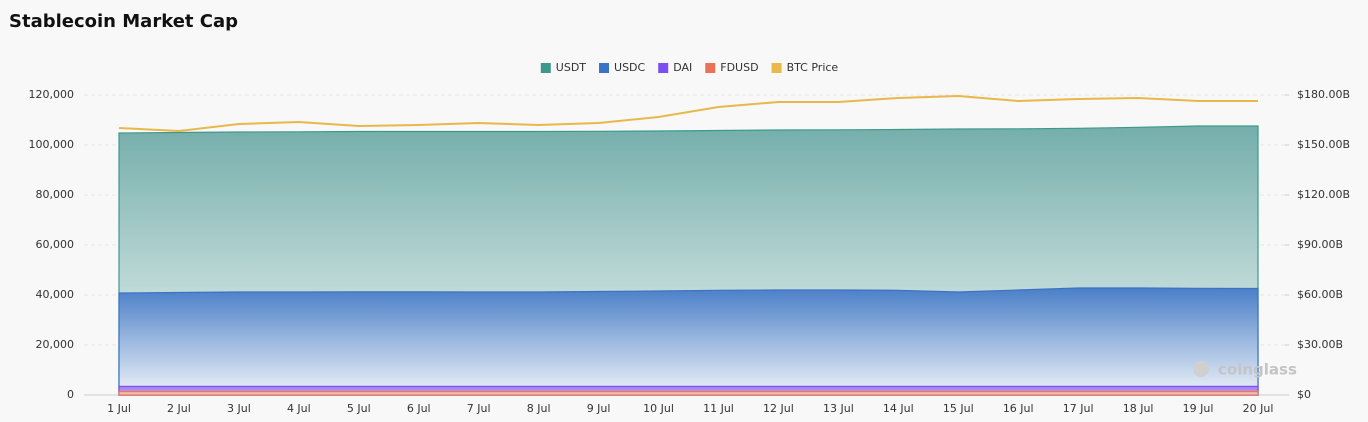  I want to click on x-tick-label: 11 Jul, so click(718, 408).